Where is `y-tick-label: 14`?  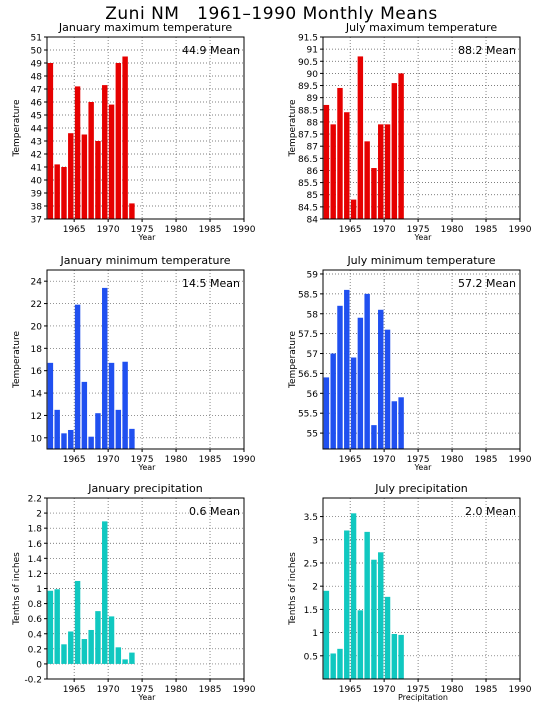
y-tick-label: 14 is located at coordinates (37, 395).